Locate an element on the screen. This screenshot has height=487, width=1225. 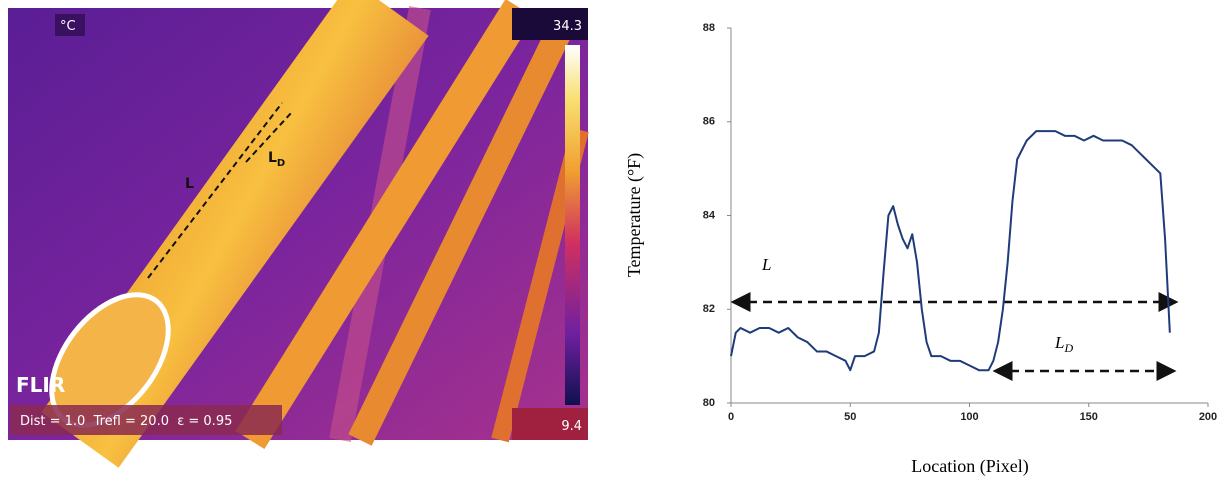
min-box is located at coordinates (550, 424).